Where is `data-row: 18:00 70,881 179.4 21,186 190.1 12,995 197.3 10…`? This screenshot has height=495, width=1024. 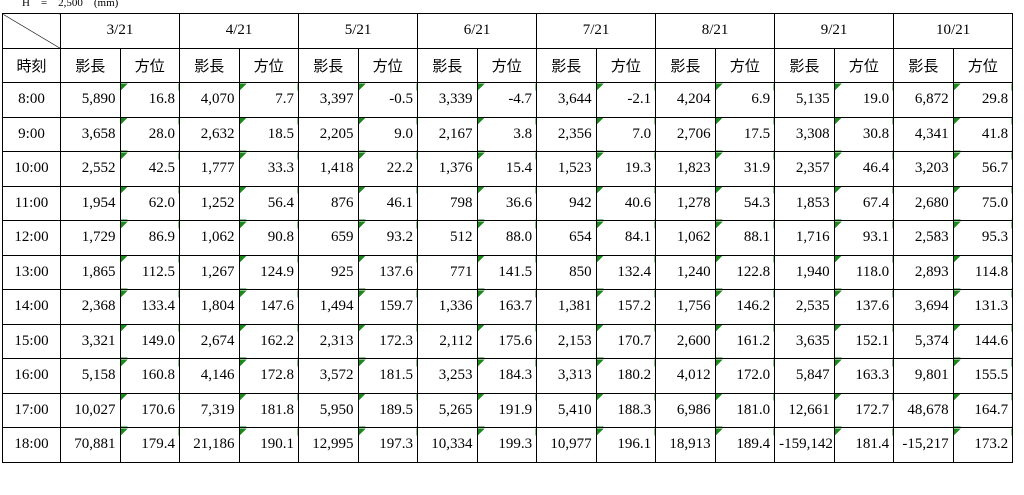
data-row: 18:00 70,881 179.4 21,186 190.1 12,995 197.3 10… is located at coordinates (508, 445).